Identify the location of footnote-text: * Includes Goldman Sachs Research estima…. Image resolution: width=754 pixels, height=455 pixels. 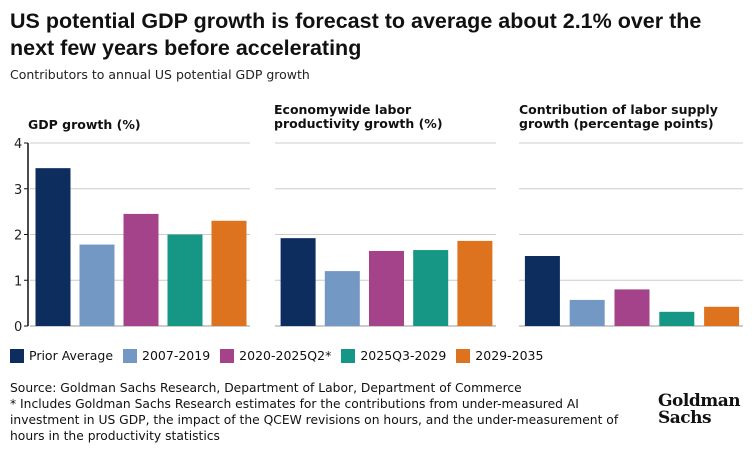
(314, 420).